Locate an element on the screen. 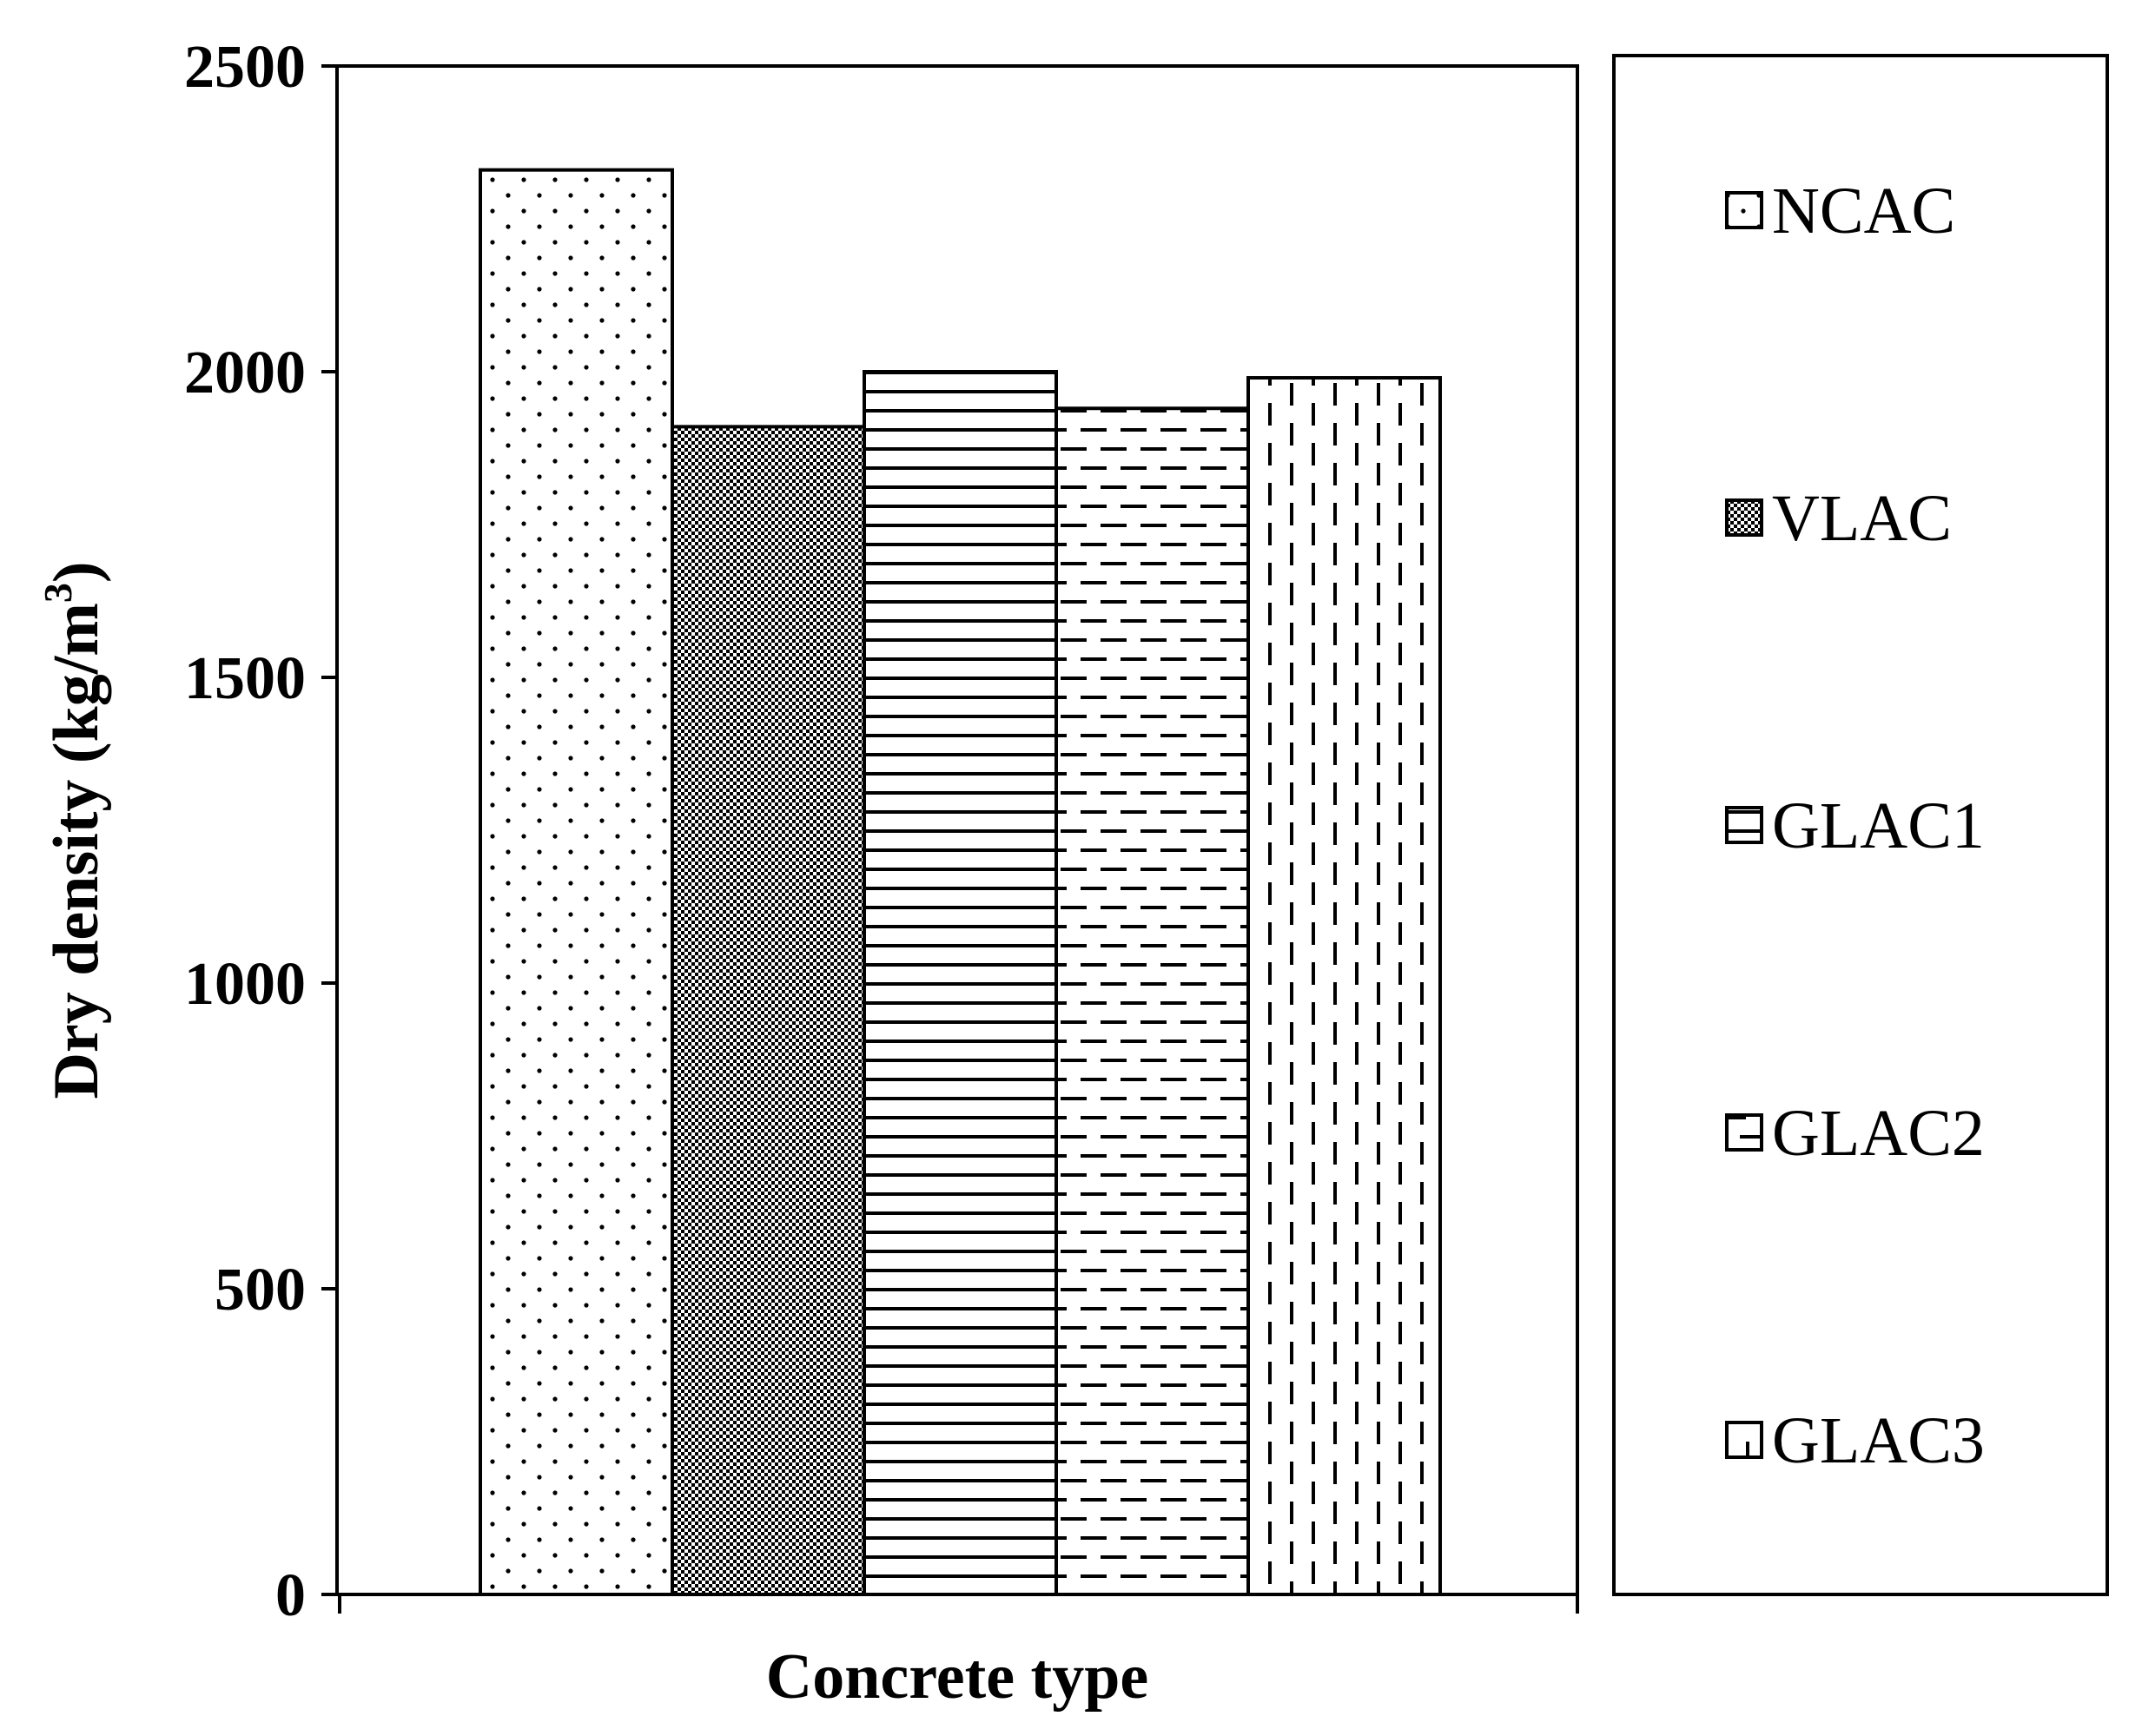 The height and width of the screenshot is (1736, 2142). legend-label-glac1: GLAC1 is located at coordinates (1878, 825).